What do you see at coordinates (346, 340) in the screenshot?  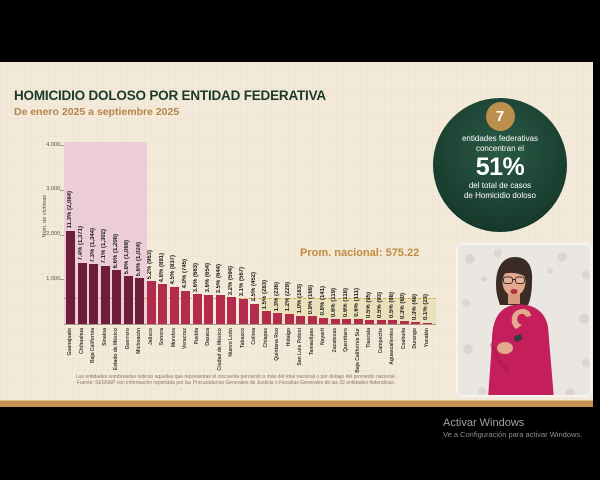 I see `bar-state-label-quer-taro: Querétaro` at bounding box center [346, 340].